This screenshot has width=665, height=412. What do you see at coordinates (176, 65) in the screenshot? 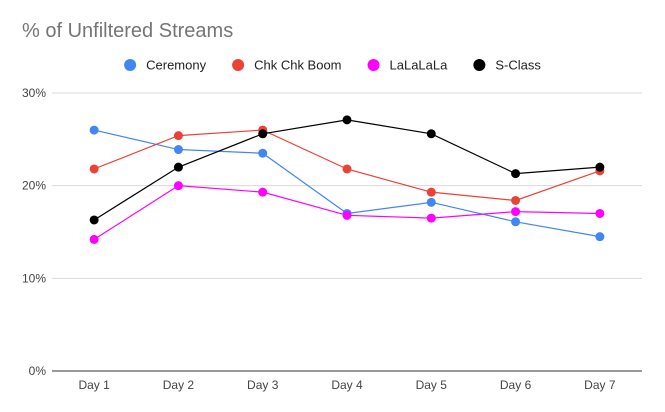
I see `legend-label: Ceremony` at bounding box center [176, 65].